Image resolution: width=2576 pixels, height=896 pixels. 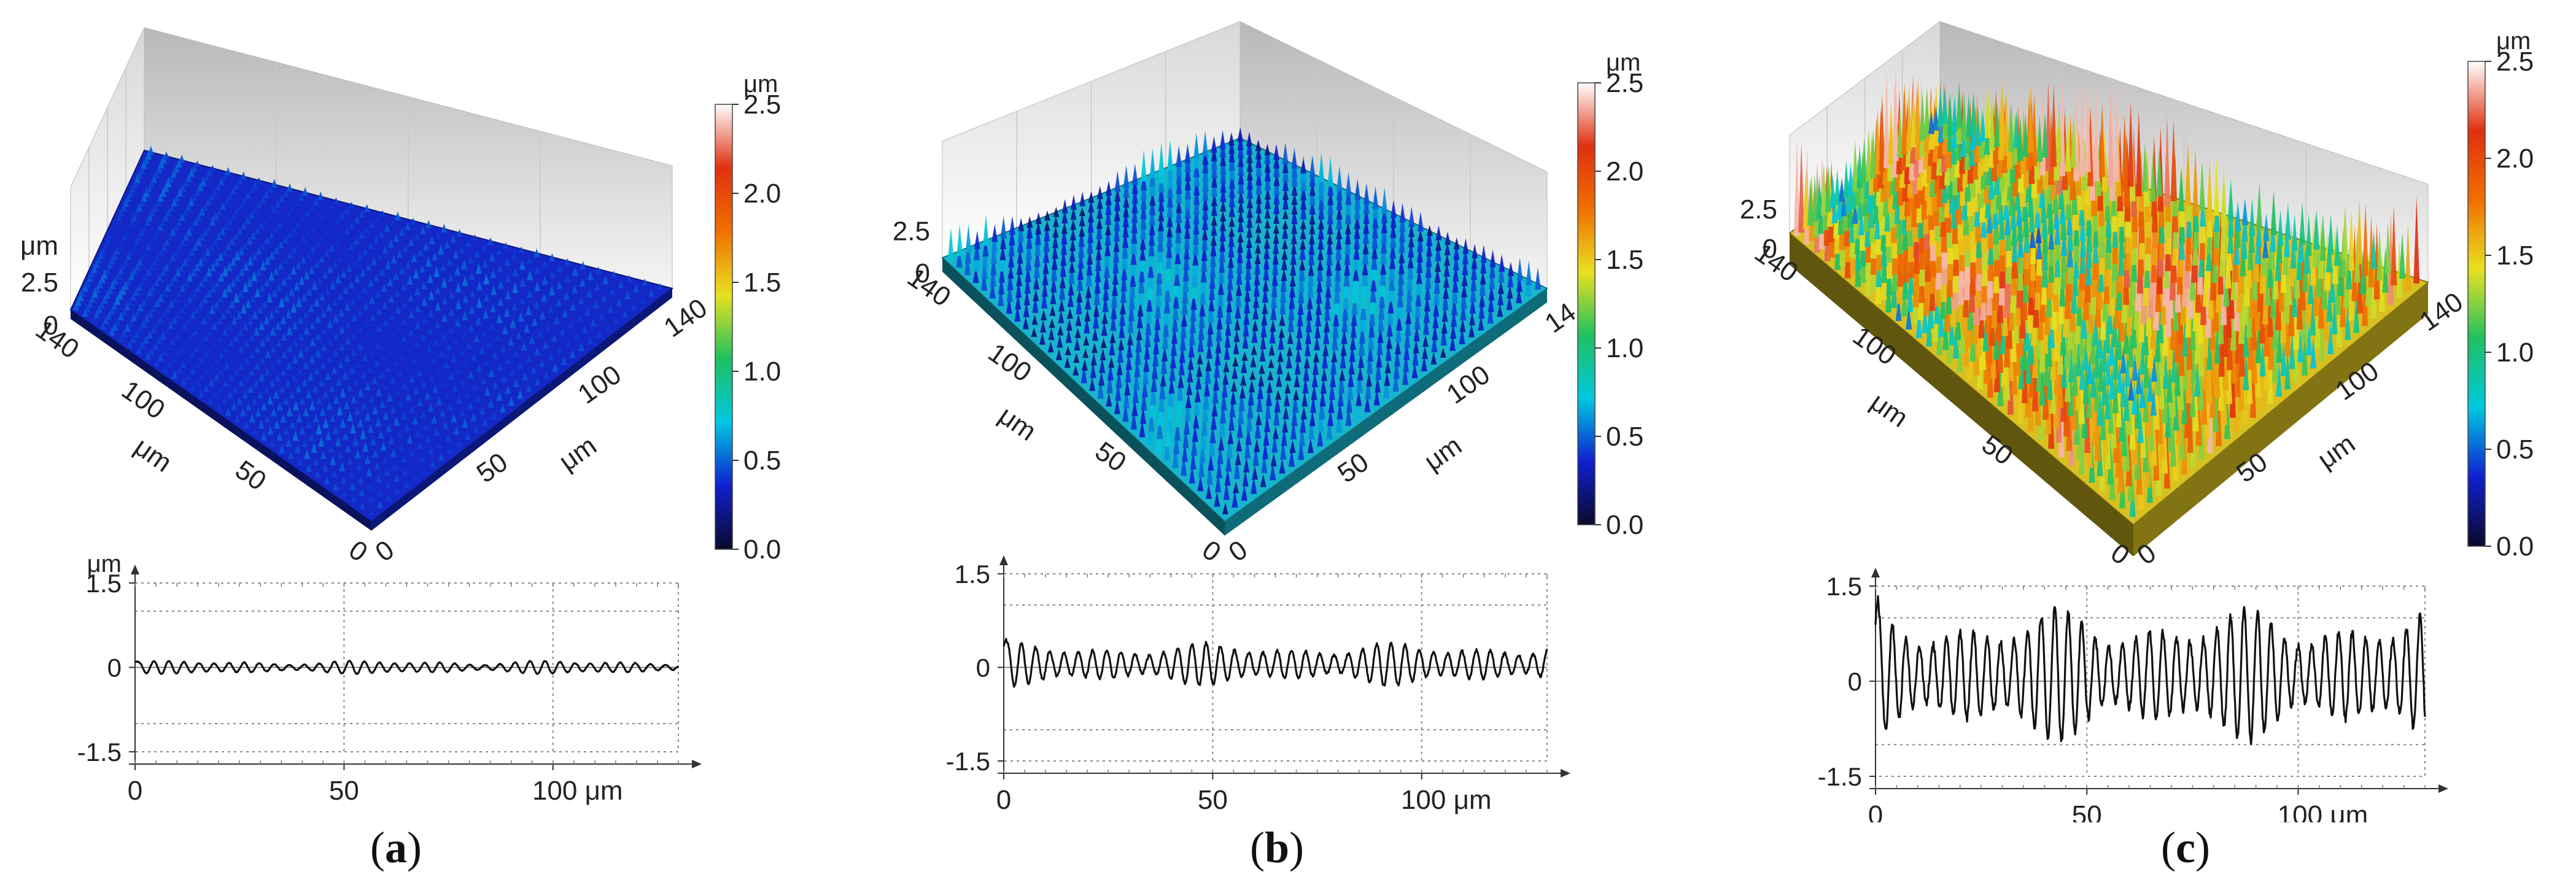 I want to click on colorbar-tick-label: 2.5, so click(x=762, y=105).